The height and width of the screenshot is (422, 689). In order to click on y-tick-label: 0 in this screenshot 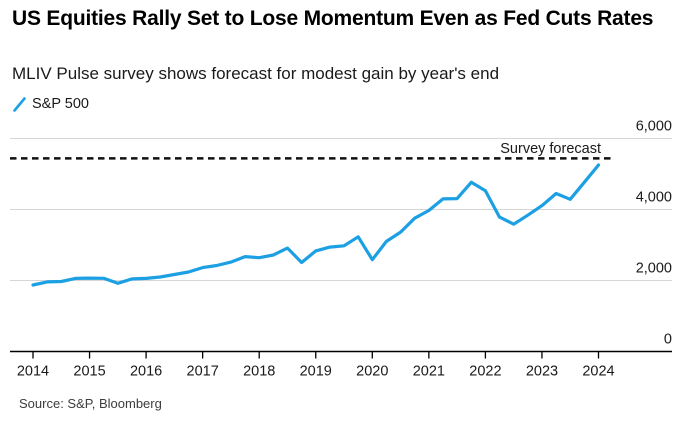, I will do `click(668, 340)`.